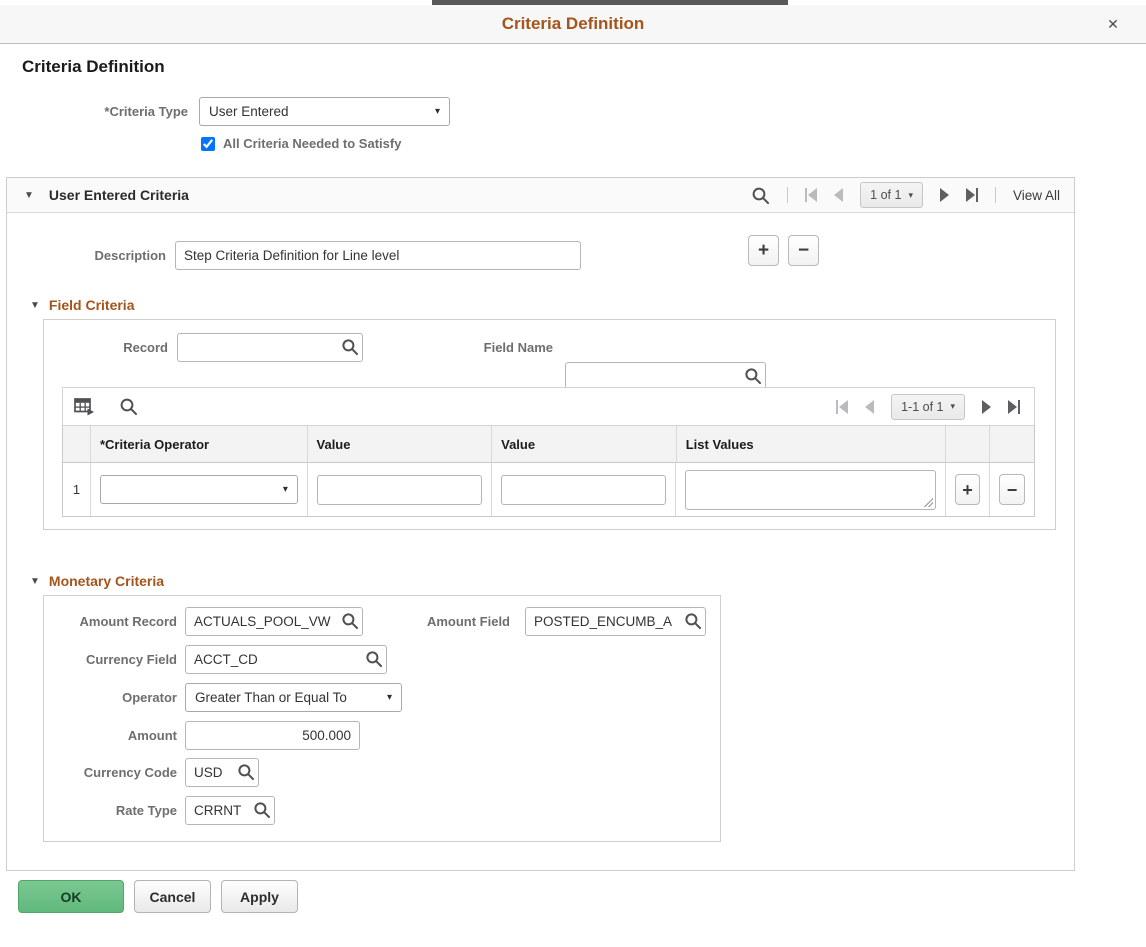 This screenshot has width=1146, height=947. I want to click on field-name-input, so click(665, 376).